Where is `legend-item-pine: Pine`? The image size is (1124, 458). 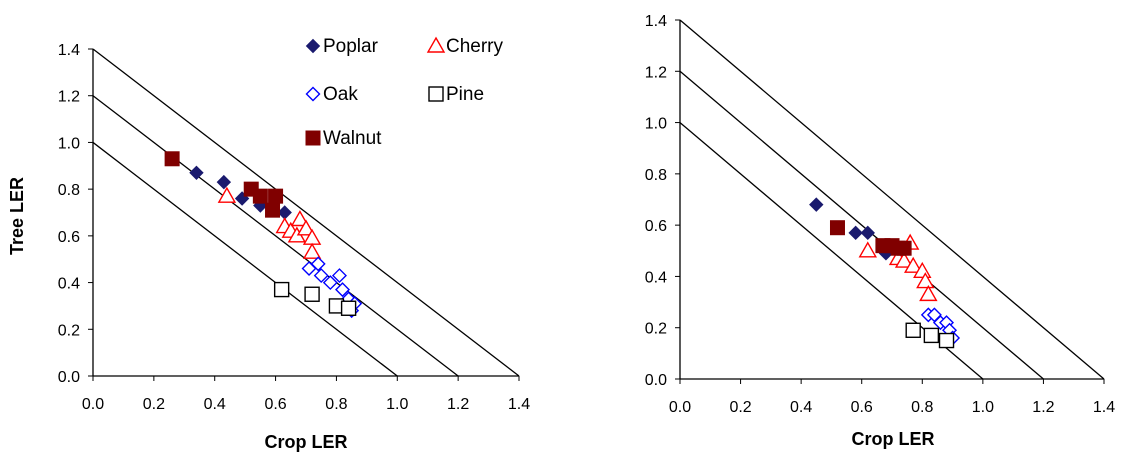 legend-item-pine: Pine is located at coordinates (456, 94).